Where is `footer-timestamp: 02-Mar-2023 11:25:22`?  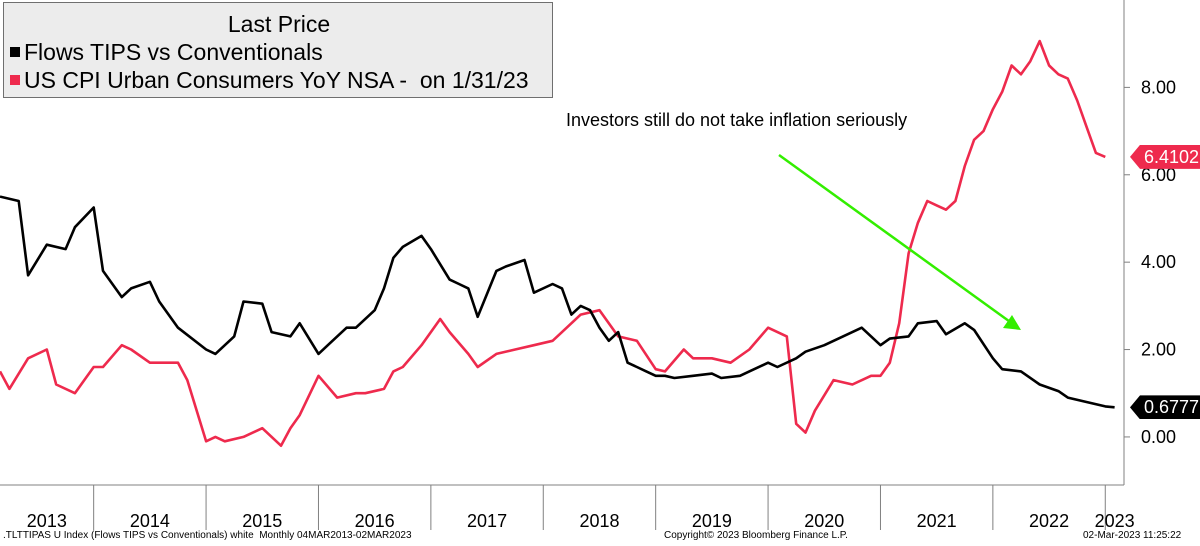
footer-timestamp: 02-Mar-2023 11:25:22 is located at coordinates (1132, 535).